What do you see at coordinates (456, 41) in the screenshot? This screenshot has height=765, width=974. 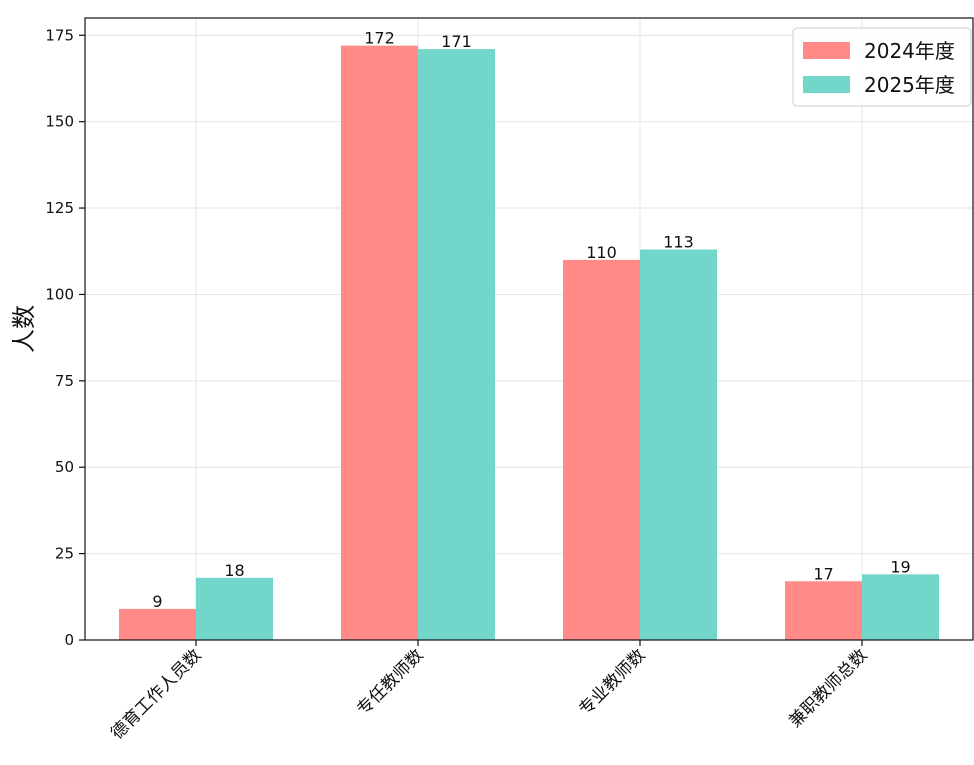 I see `data-label: 171` at bounding box center [456, 41].